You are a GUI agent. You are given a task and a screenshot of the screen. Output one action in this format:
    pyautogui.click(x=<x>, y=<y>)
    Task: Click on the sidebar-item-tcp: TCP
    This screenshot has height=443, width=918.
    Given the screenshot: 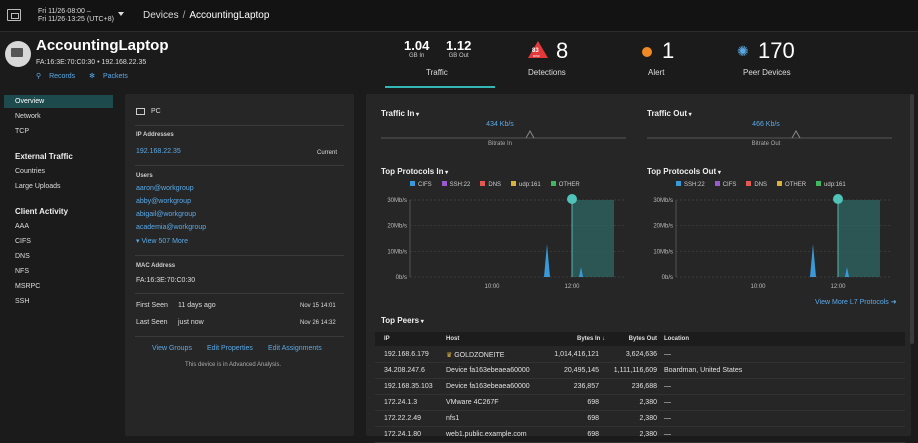 What is the action you would take?
    pyautogui.click(x=22, y=131)
    